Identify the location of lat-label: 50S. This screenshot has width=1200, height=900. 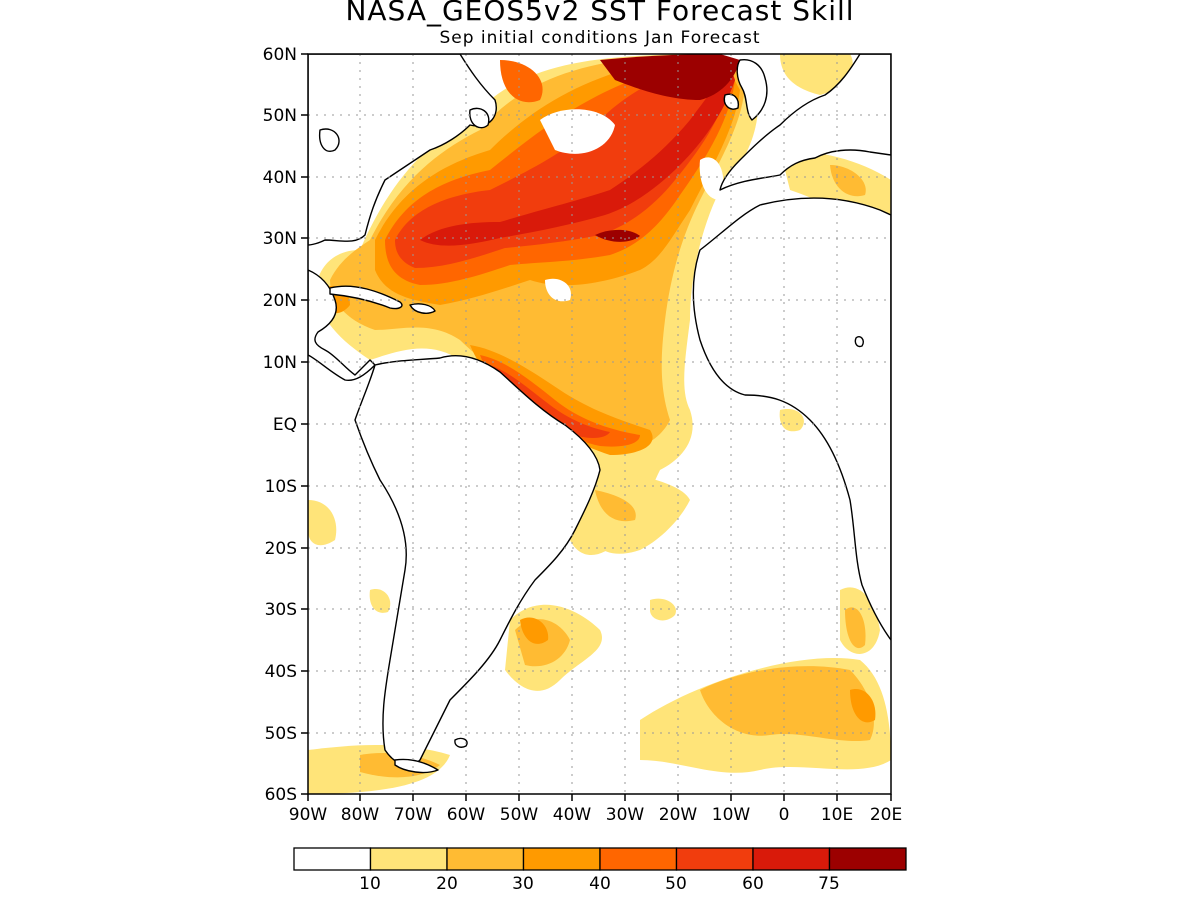
(281, 734).